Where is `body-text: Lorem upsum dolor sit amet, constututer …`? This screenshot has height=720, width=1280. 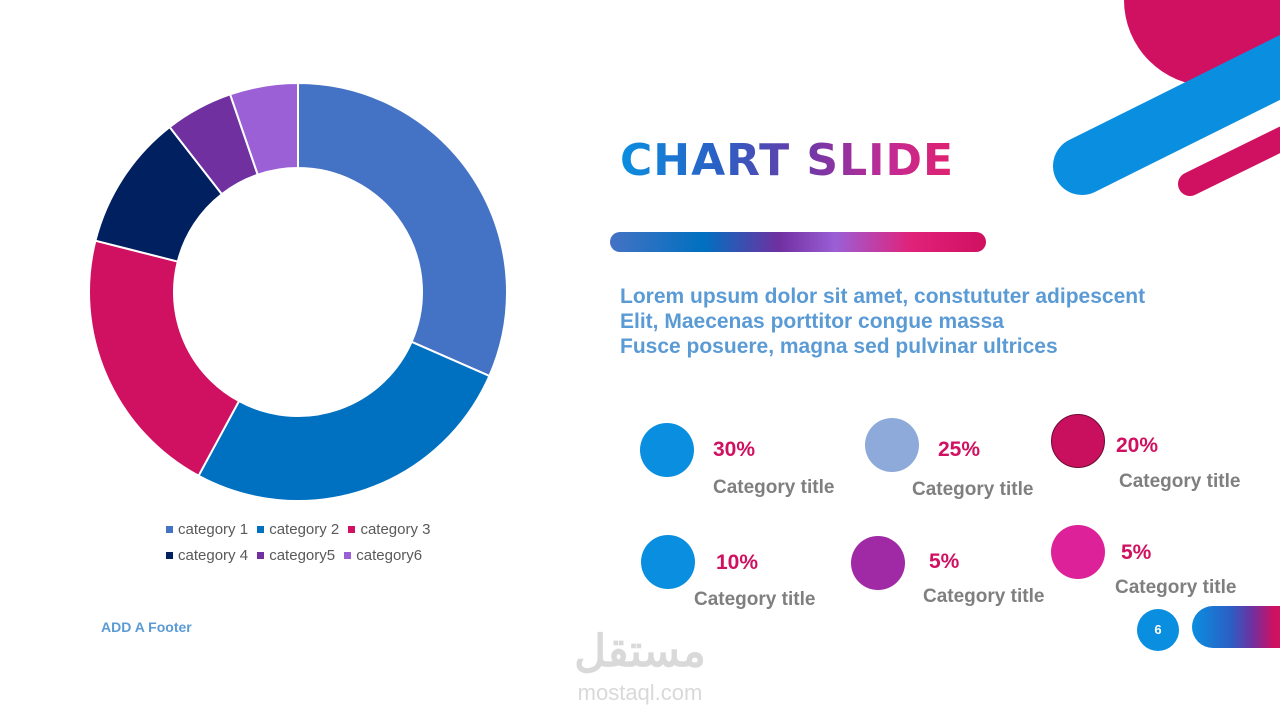 body-text: Lorem upsum dolor sit amet, constututer … is located at coordinates (882, 321).